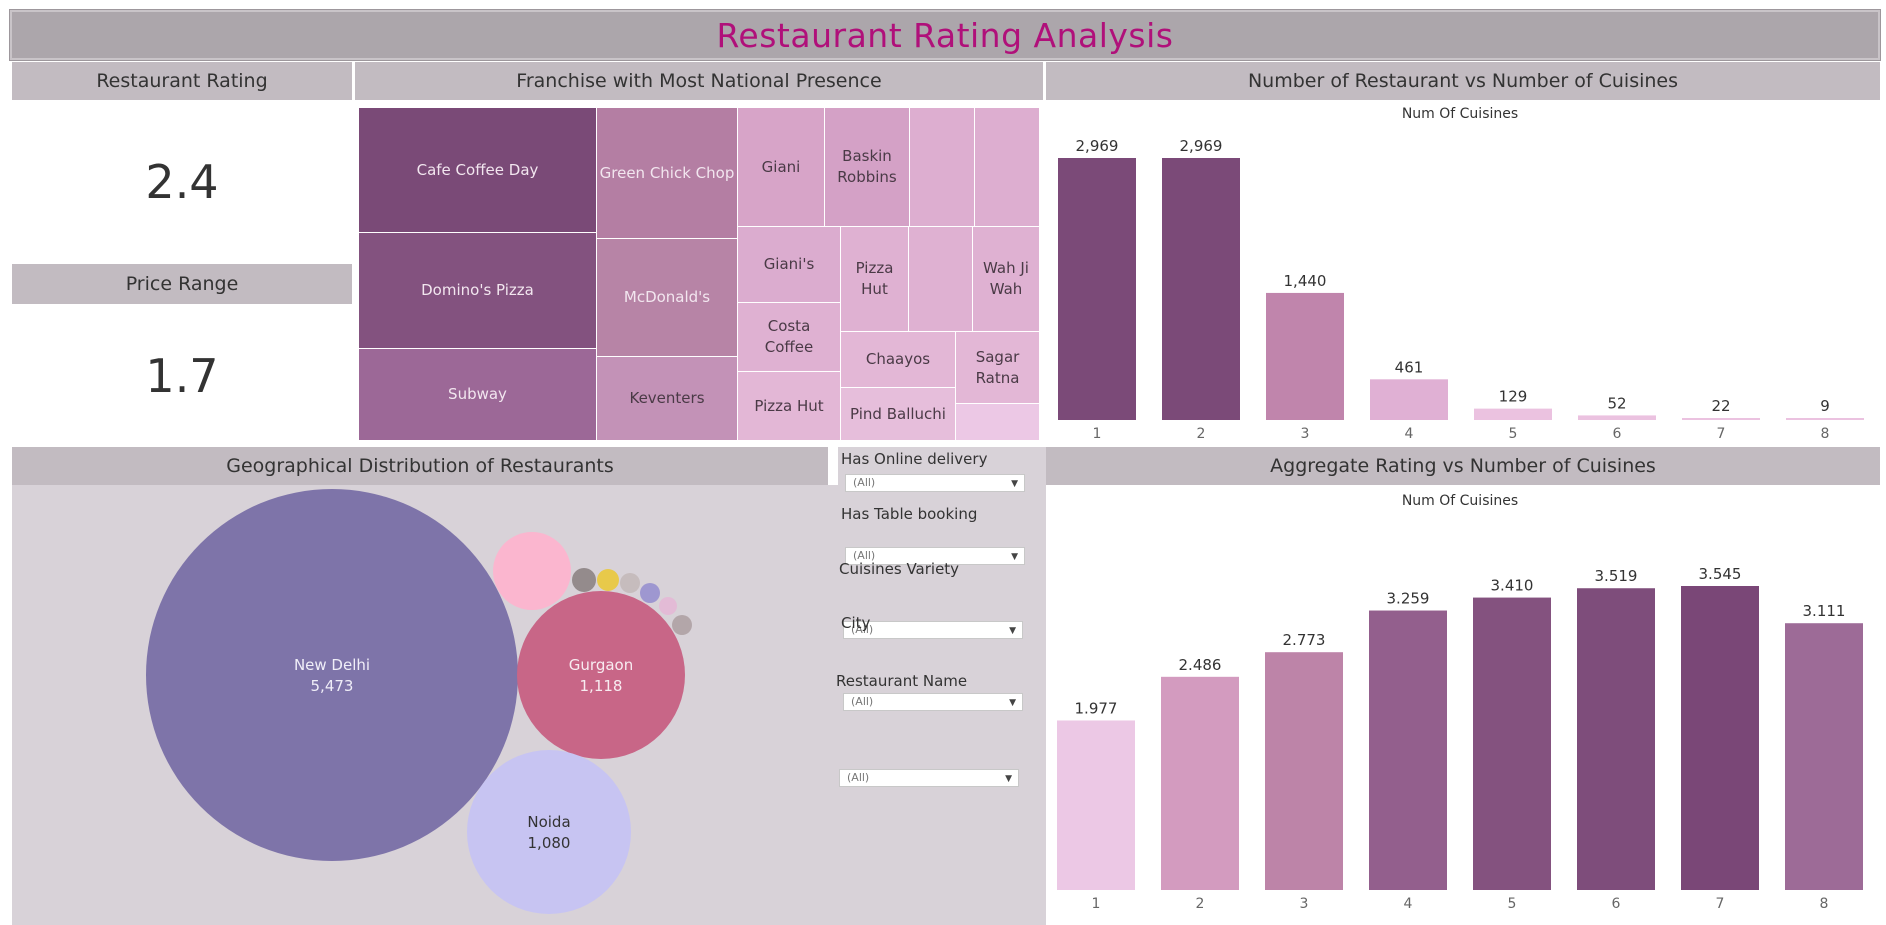  What do you see at coordinates (781, 167) in the screenshot?
I see `treemap-cell: Giani` at bounding box center [781, 167].